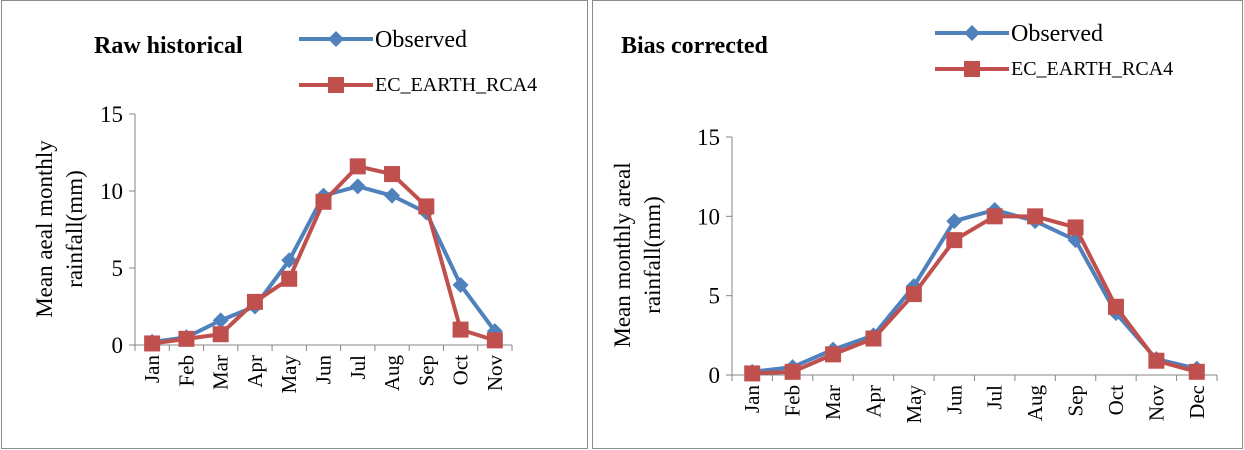  I want to click on y-axis-label-line: Mean aeal monthly, so click(44, 229).